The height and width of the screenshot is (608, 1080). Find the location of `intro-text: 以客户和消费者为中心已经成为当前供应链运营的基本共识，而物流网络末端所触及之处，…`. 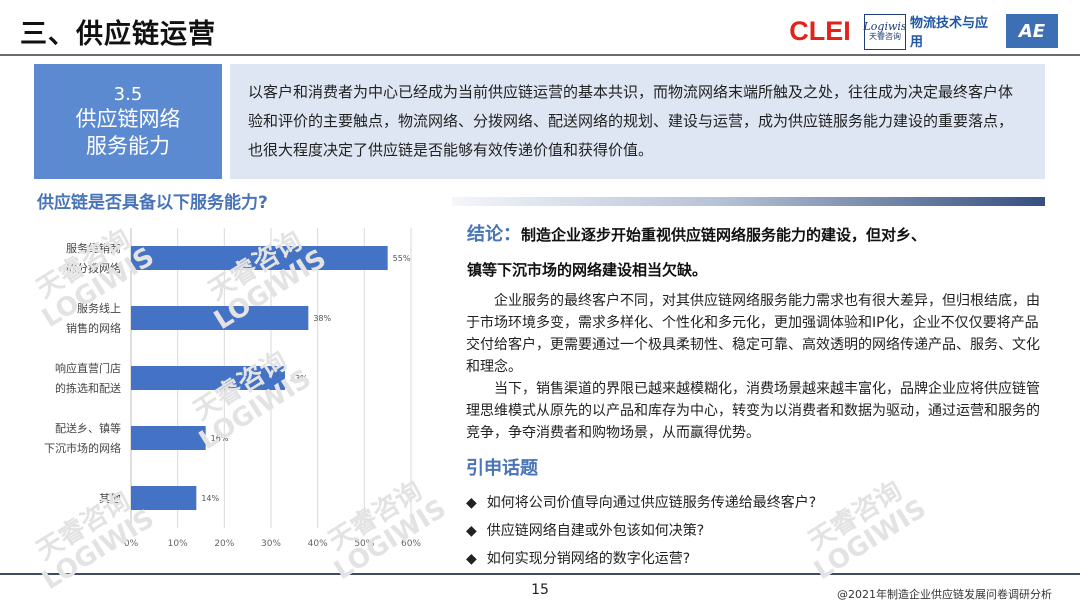

intro-text: 以客户和消费者为中心已经成为当前供应链运营的基本共识，而物流网络末端所触及之处，… is located at coordinates (637, 121).